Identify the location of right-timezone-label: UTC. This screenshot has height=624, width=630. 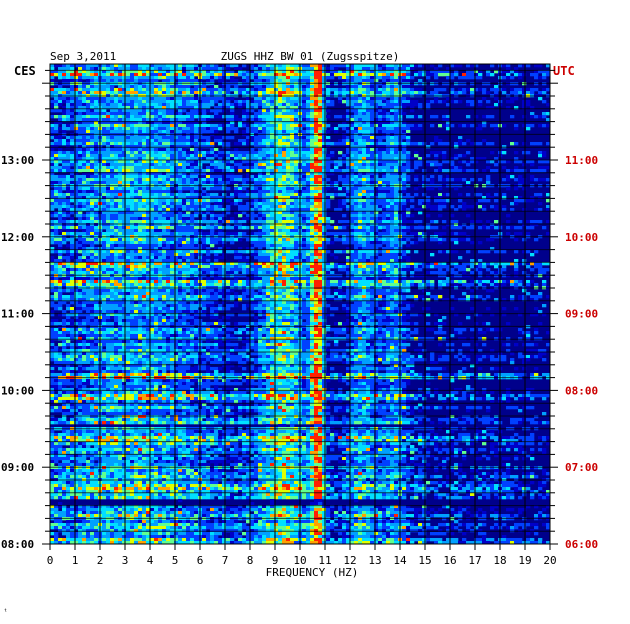
(564, 71).